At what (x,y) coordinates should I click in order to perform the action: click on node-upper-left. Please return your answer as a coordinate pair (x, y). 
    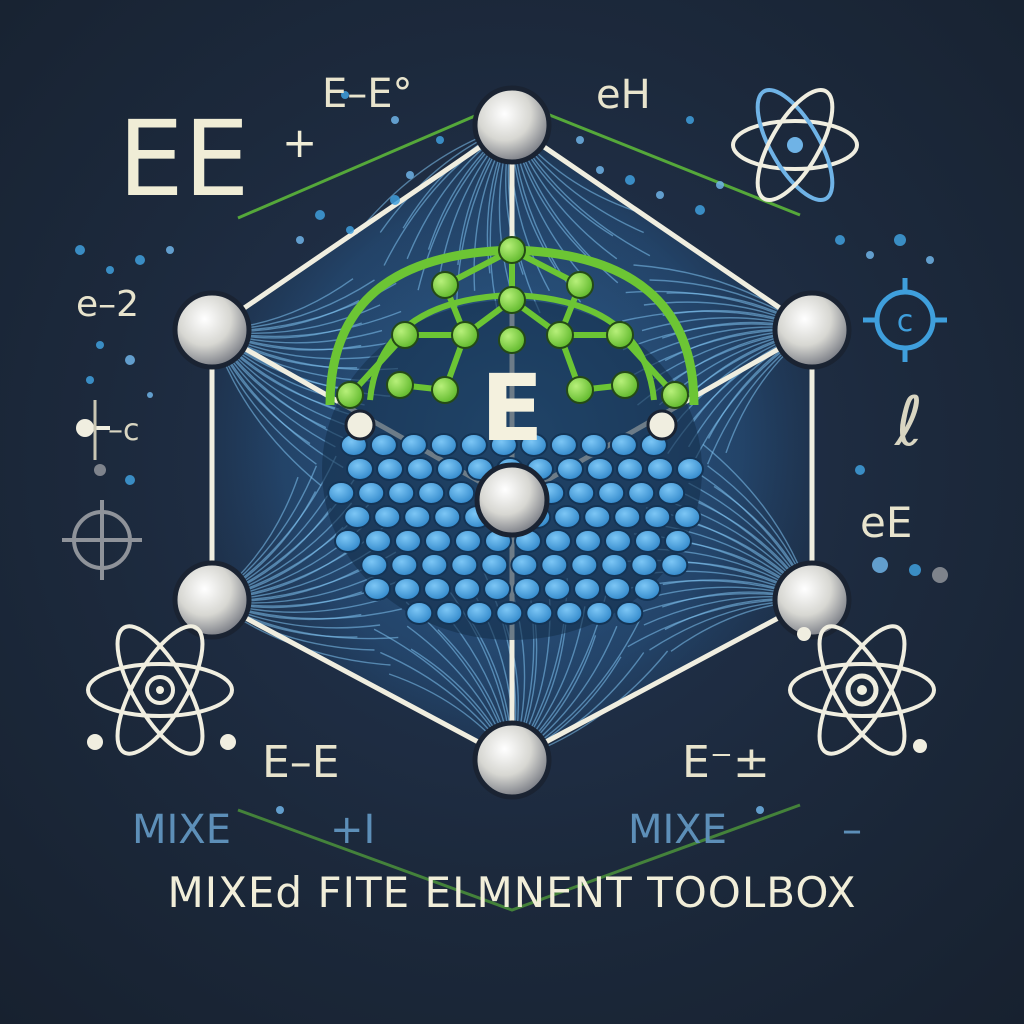
    Looking at the image, I should click on (212, 330).